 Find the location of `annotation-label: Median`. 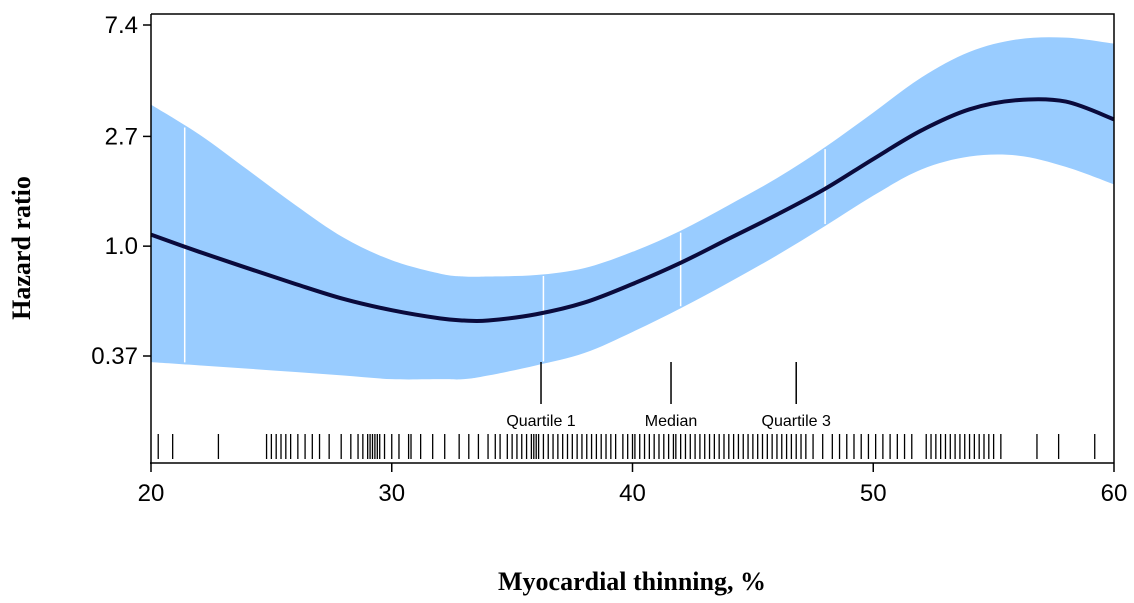

annotation-label: Median is located at coordinates (671, 421).